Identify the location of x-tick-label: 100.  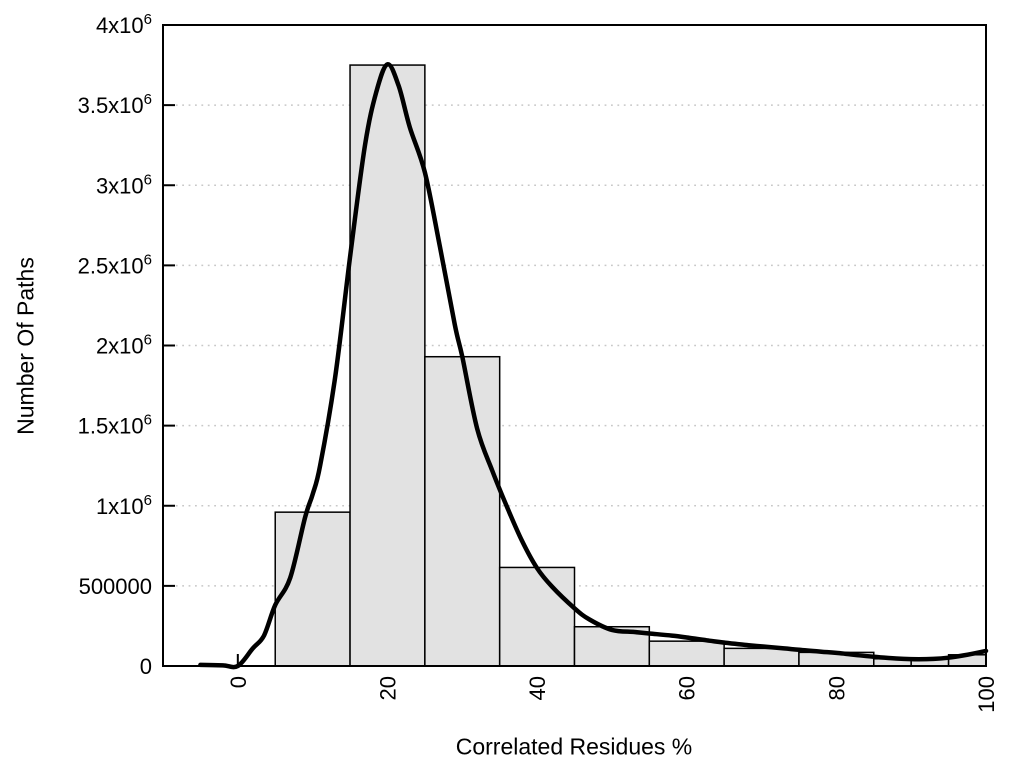
(986, 694).